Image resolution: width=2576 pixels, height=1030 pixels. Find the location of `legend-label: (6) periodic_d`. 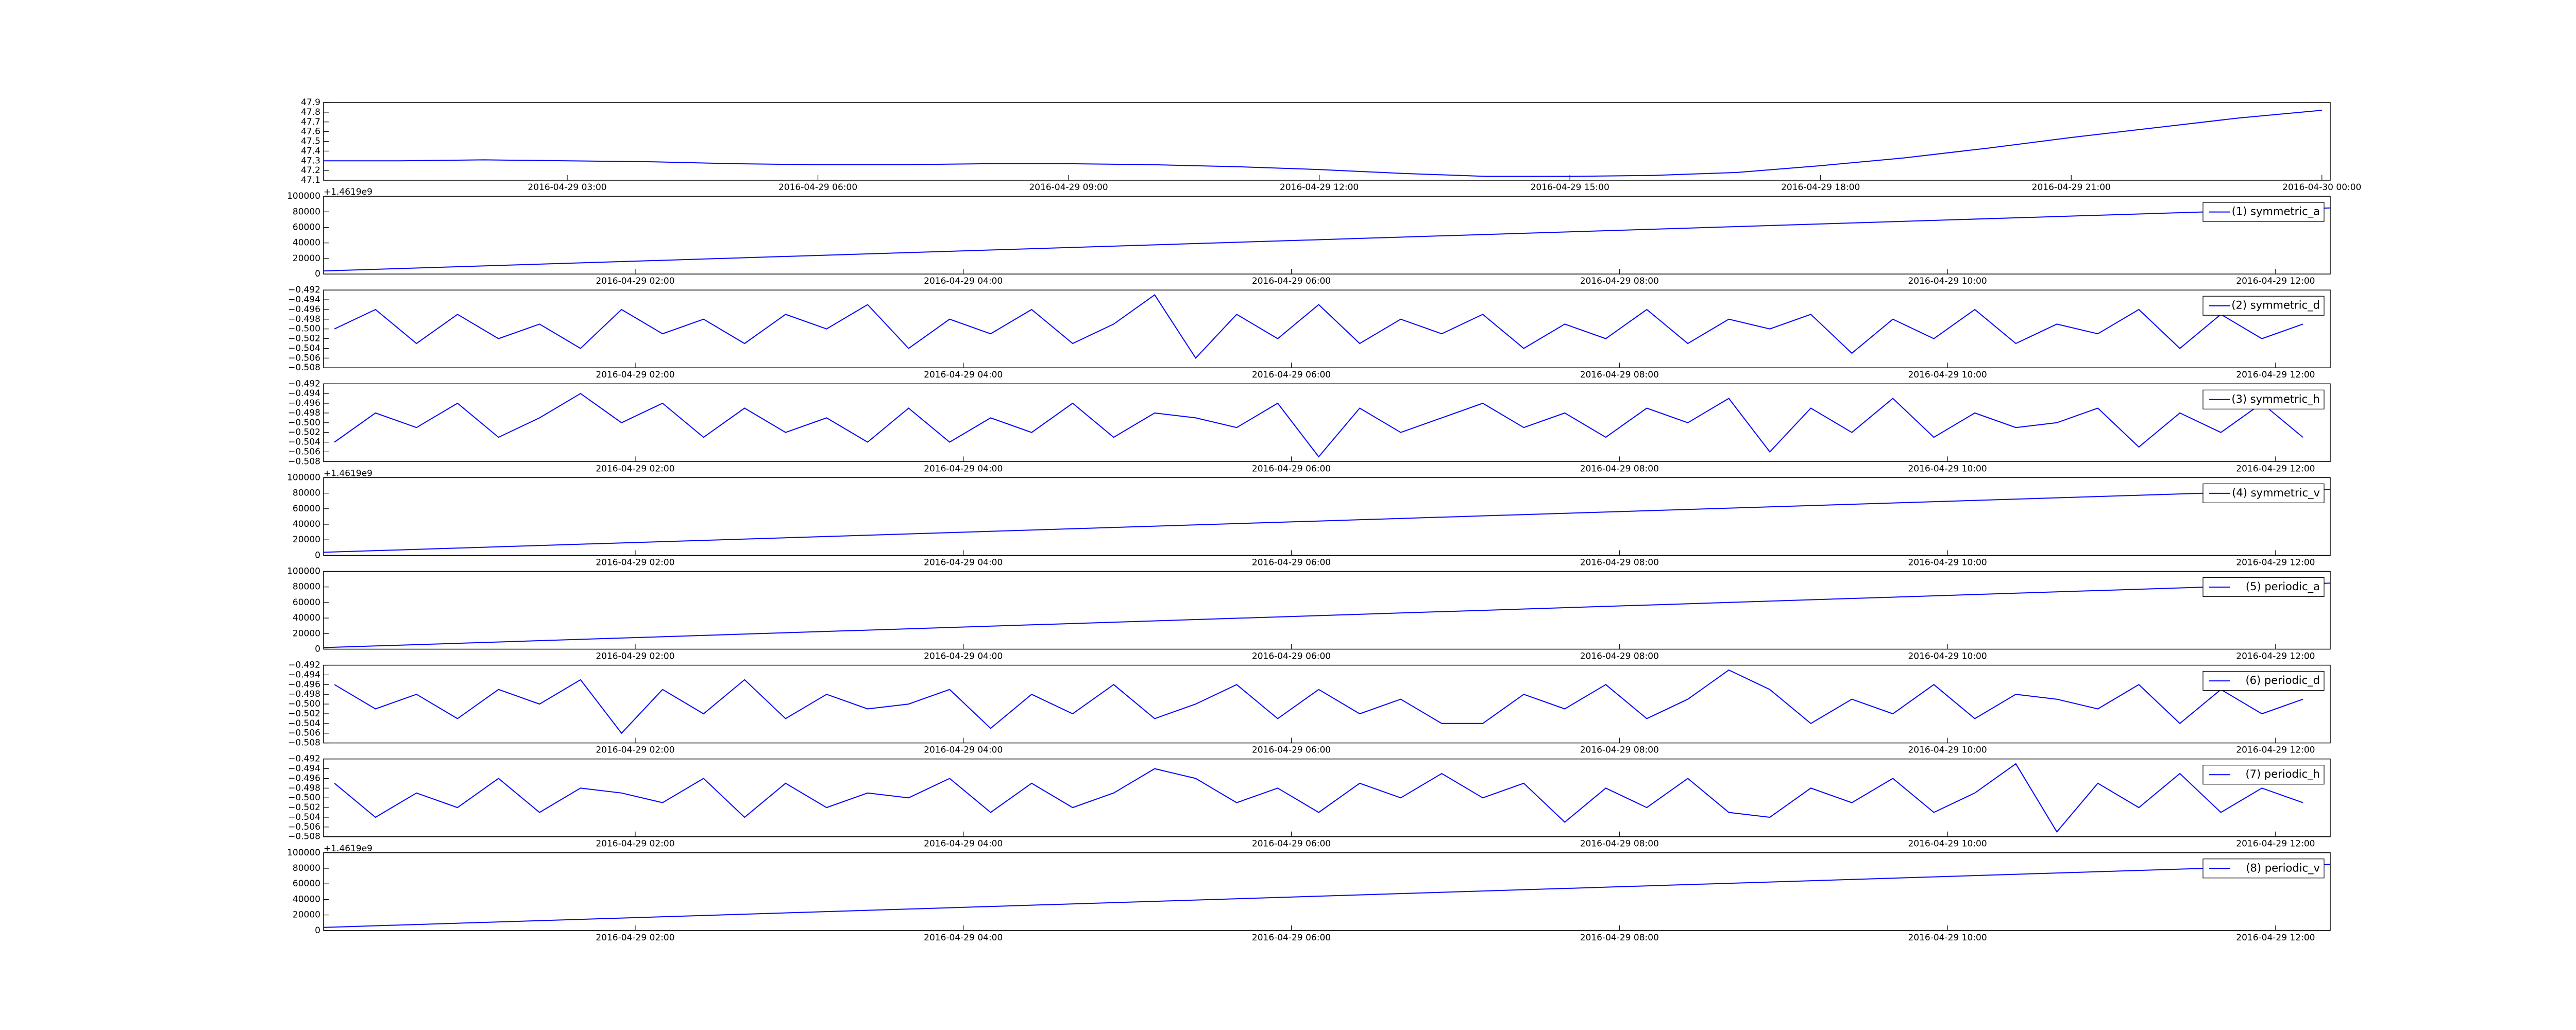

legend-label: (6) periodic_d is located at coordinates (2282, 680).